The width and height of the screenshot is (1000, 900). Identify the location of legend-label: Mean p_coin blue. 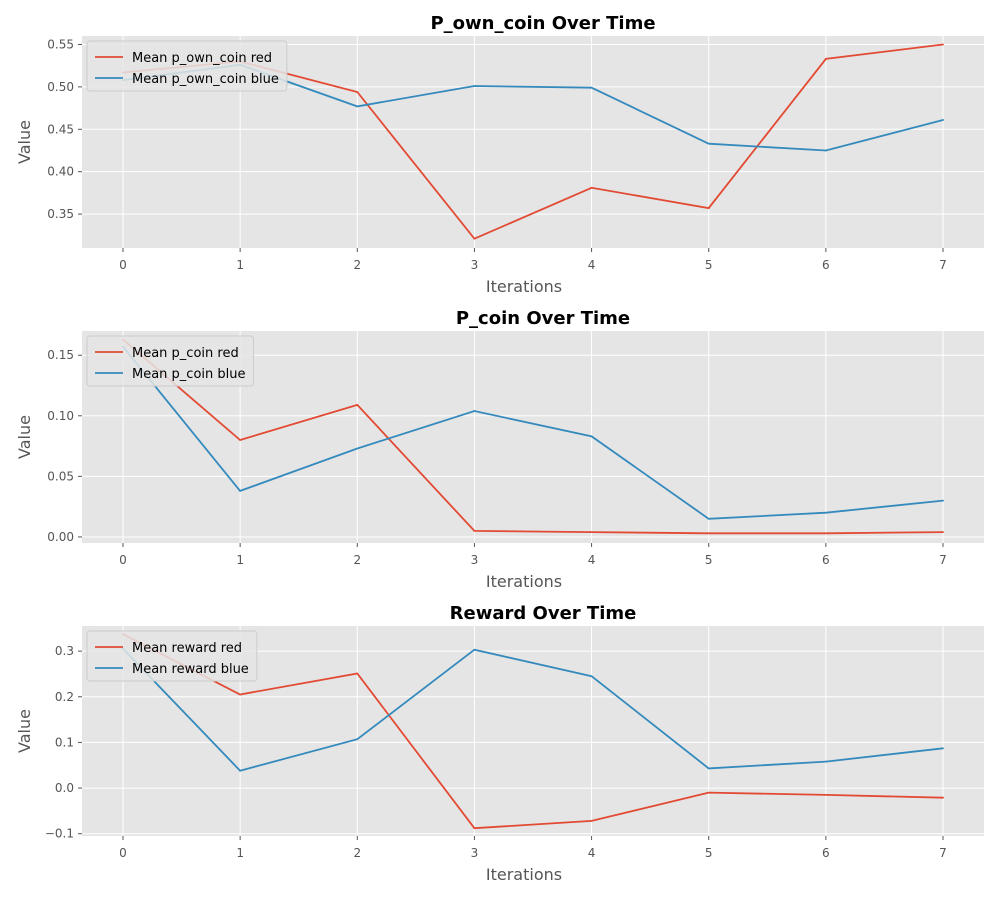
(189, 374).